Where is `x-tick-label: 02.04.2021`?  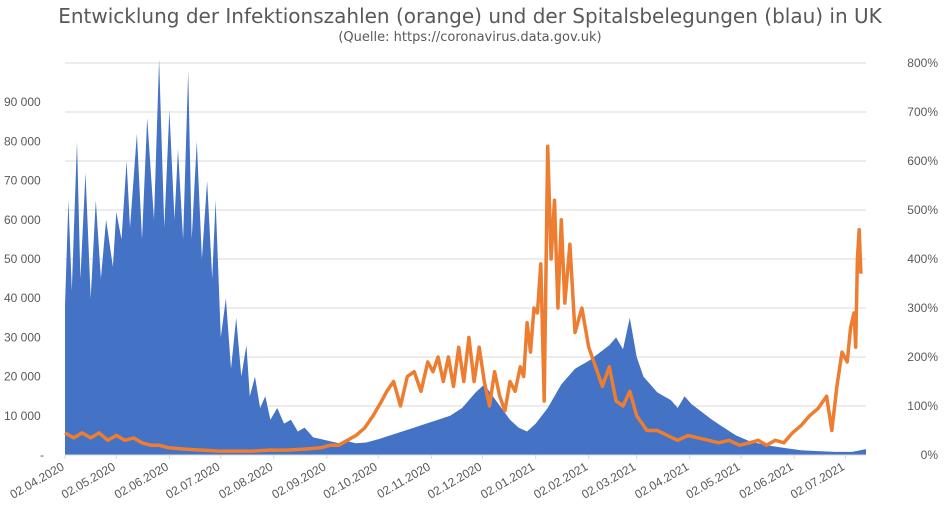 x-tick-label: 02.04.2021 is located at coordinates (661, 480).